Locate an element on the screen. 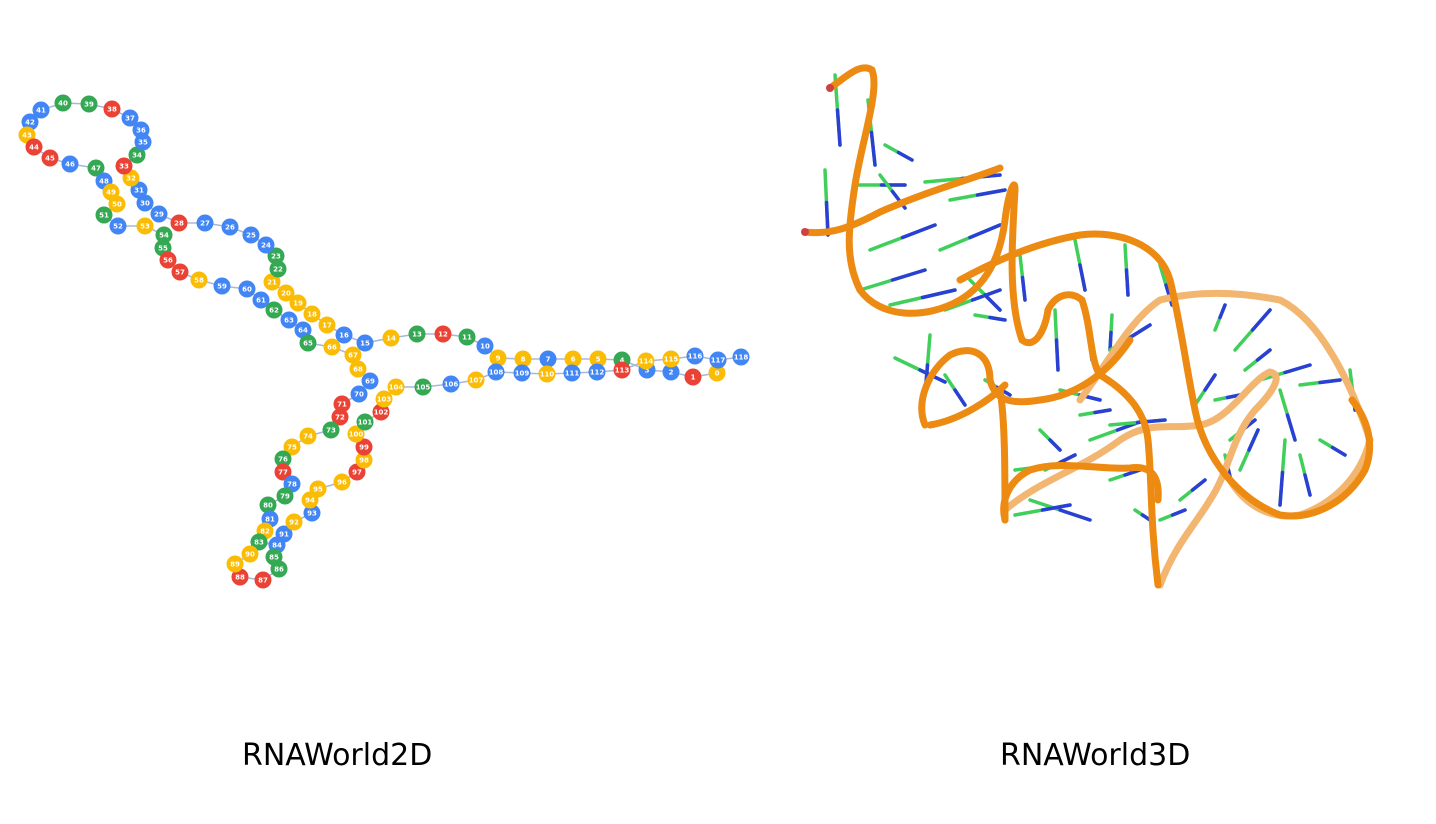 Image resolution: width=1436 pixels, height=824 pixels. nucleotide-node: 28 is located at coordinates (179, 223).